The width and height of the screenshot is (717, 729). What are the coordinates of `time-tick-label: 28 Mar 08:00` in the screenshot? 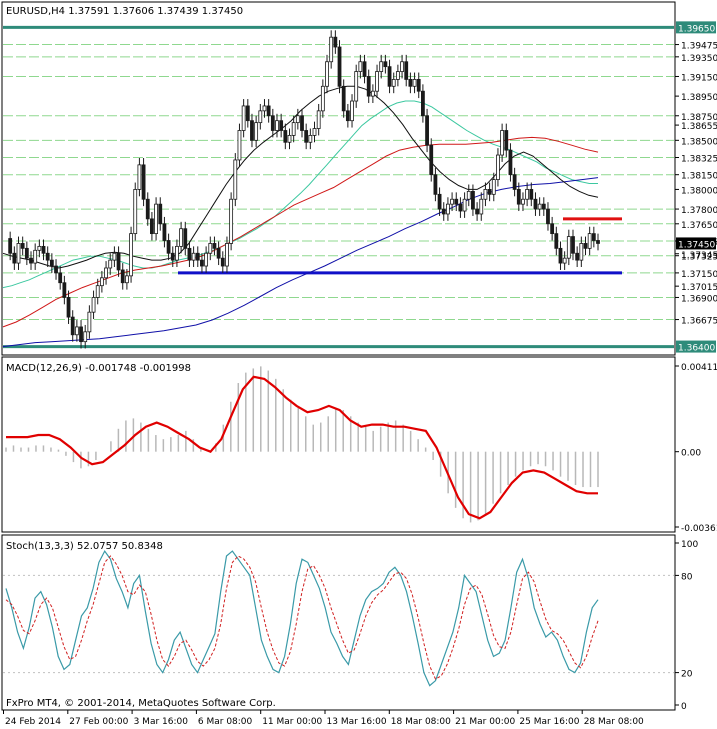 It's located at (614, 722).